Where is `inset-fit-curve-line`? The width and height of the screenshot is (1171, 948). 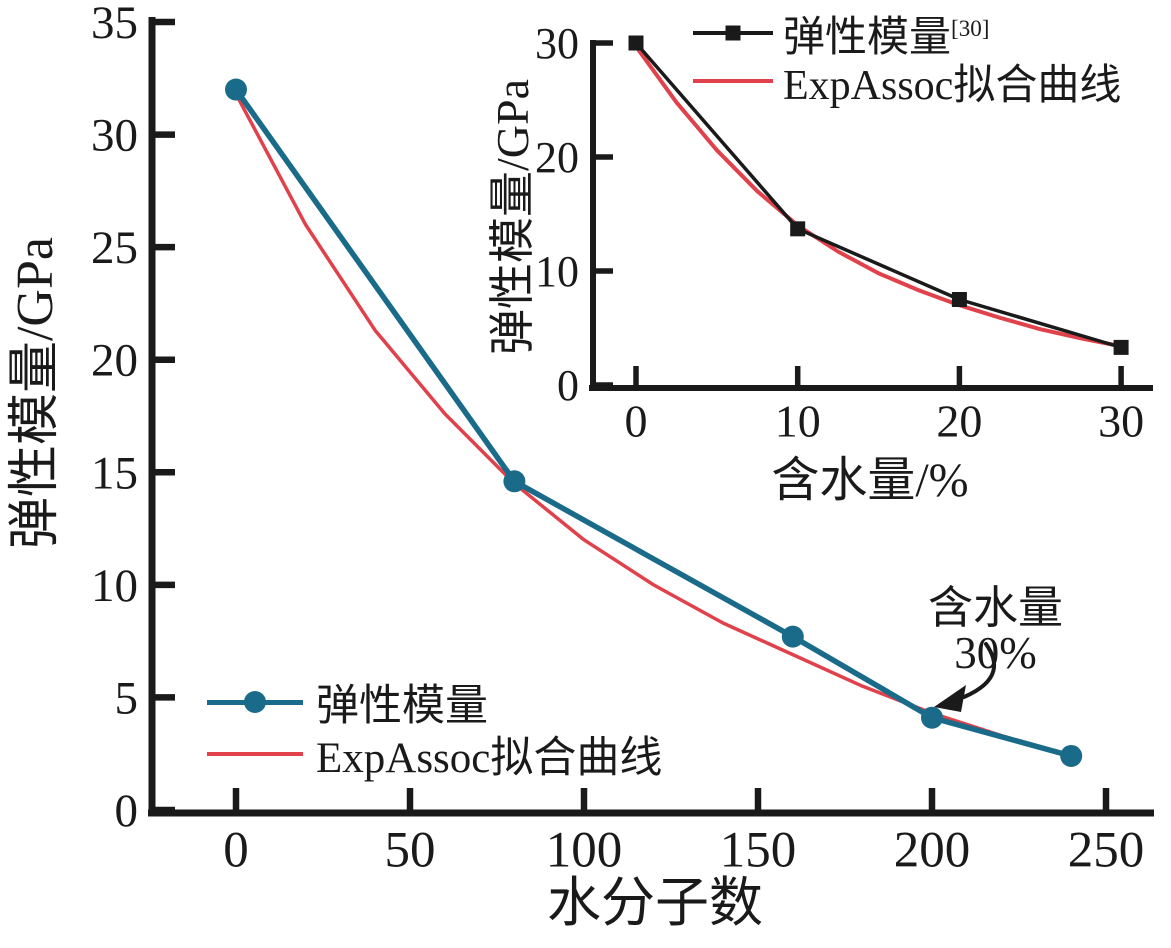
inset-fit-curve-line is located at coordinates (879, 196).